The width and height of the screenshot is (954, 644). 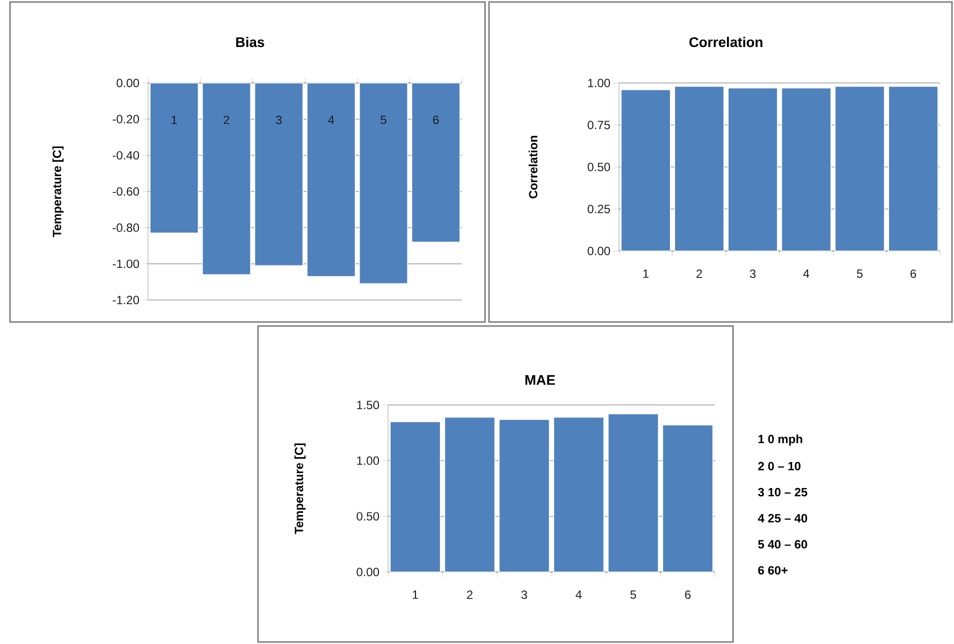 What do you see at coordinates (780, 440) in the screenshot?
I see `text: 1 0 mph` at bounding box center [780, 440].